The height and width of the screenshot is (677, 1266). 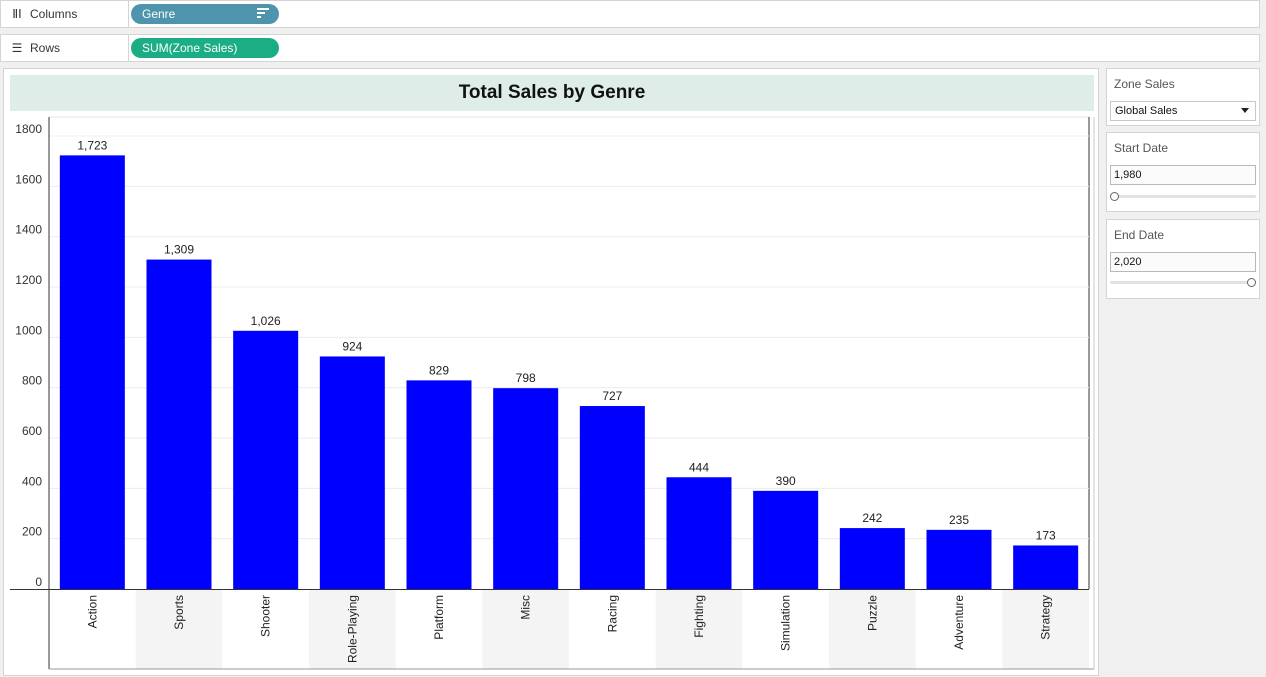 I want to click on bar-adventure, so click(x=959, y=559).